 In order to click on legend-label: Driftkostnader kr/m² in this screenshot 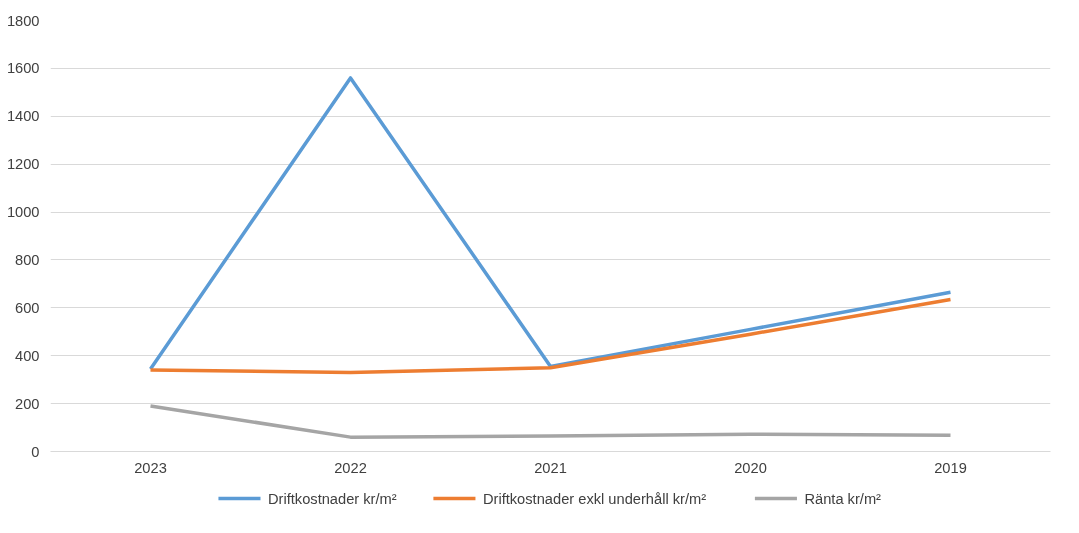, I will do `click(332, 498)`.